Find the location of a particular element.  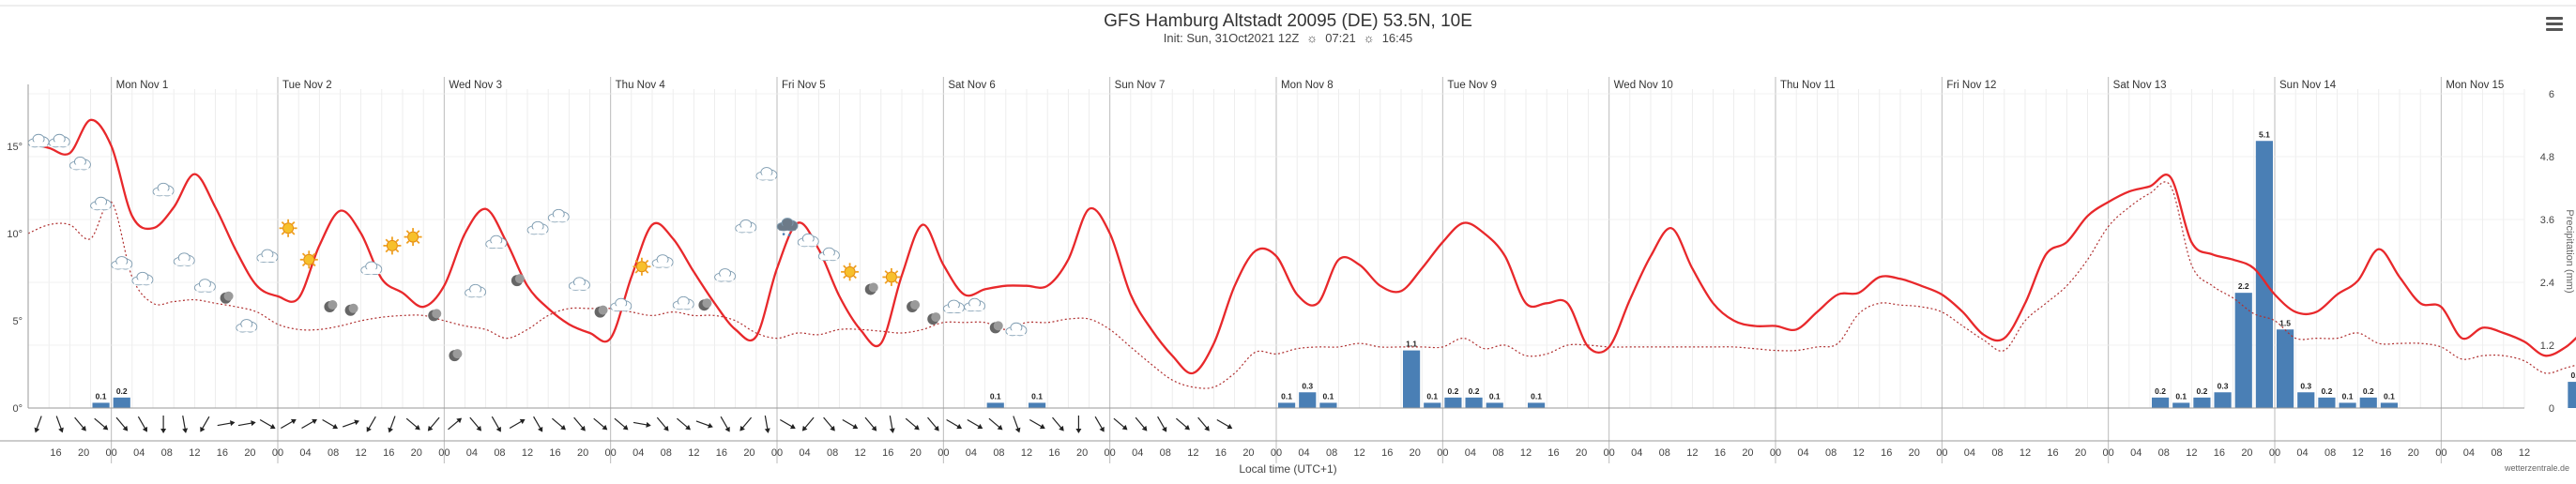

precip-data-label: 0.3 is located at coordinates (2305, 385).